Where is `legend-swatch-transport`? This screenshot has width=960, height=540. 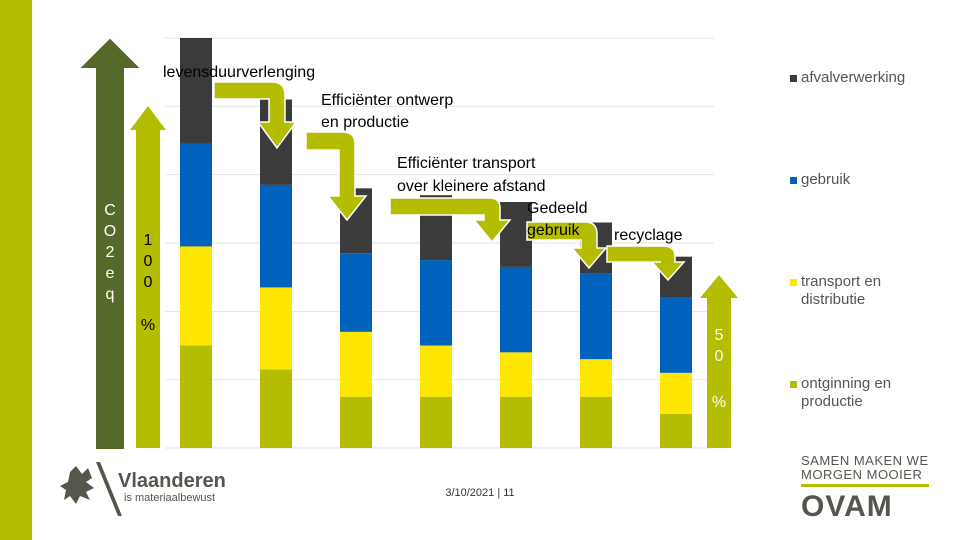
legend-swatch-transport is located at coordinates (793, 282).